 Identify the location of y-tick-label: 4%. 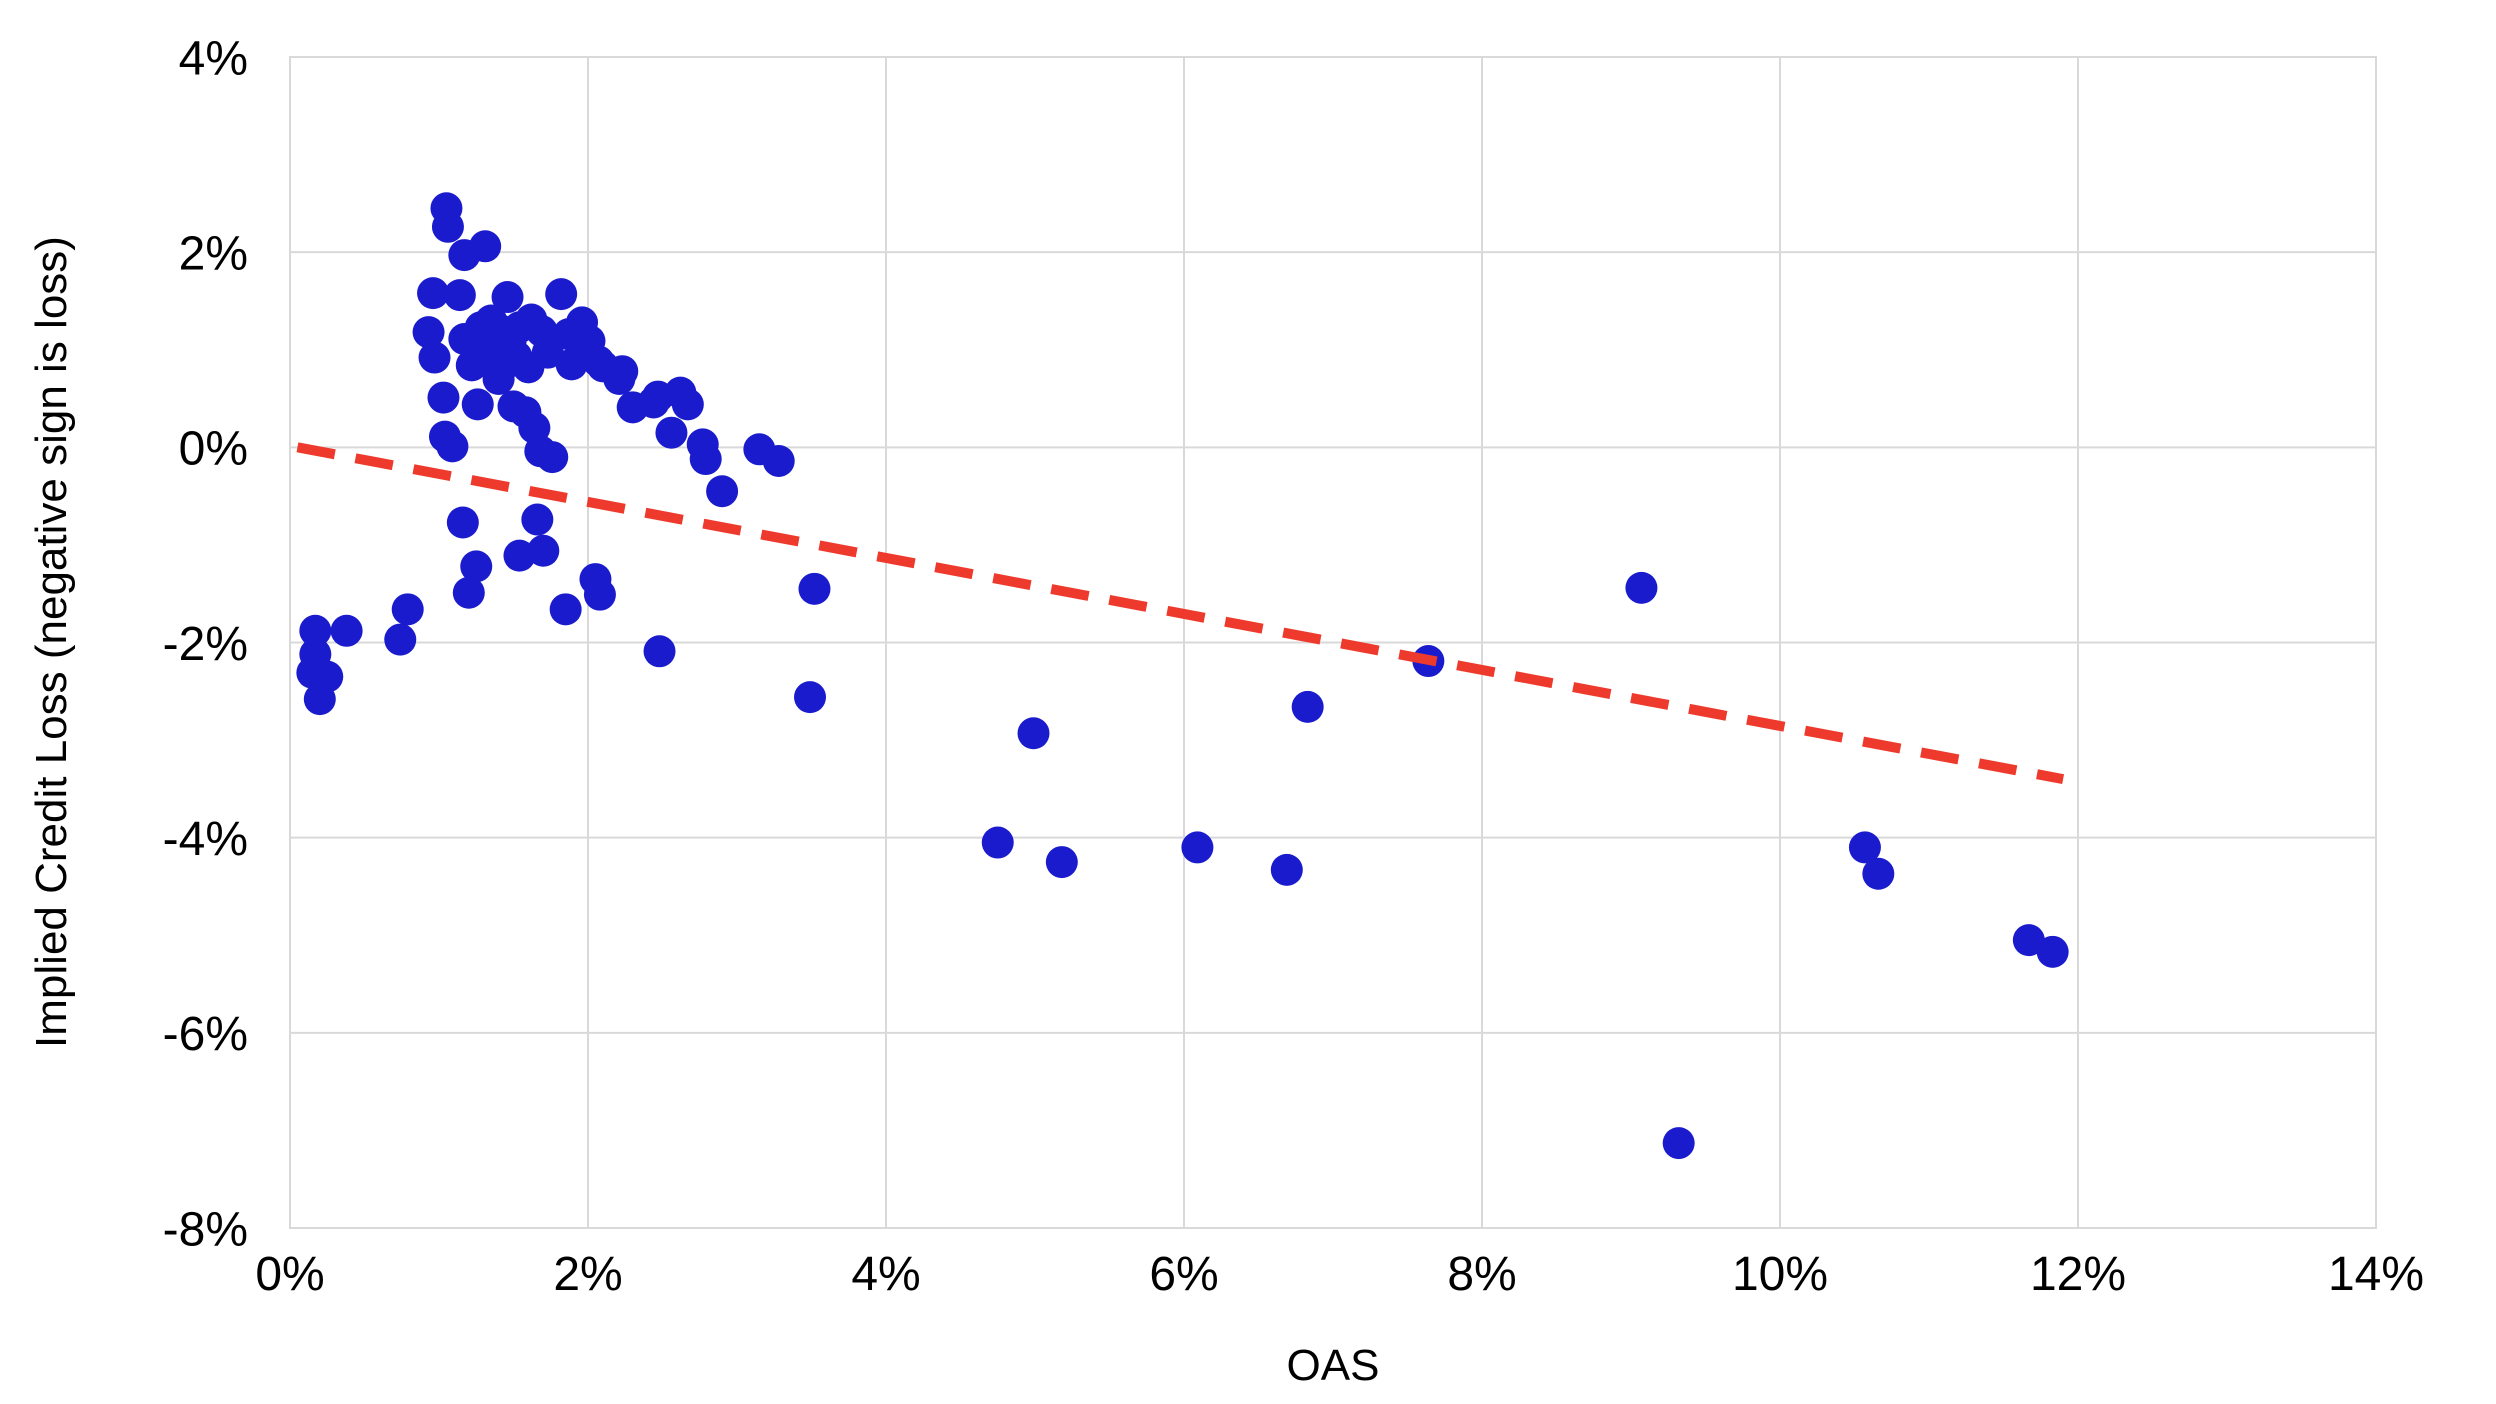
(213, 58).